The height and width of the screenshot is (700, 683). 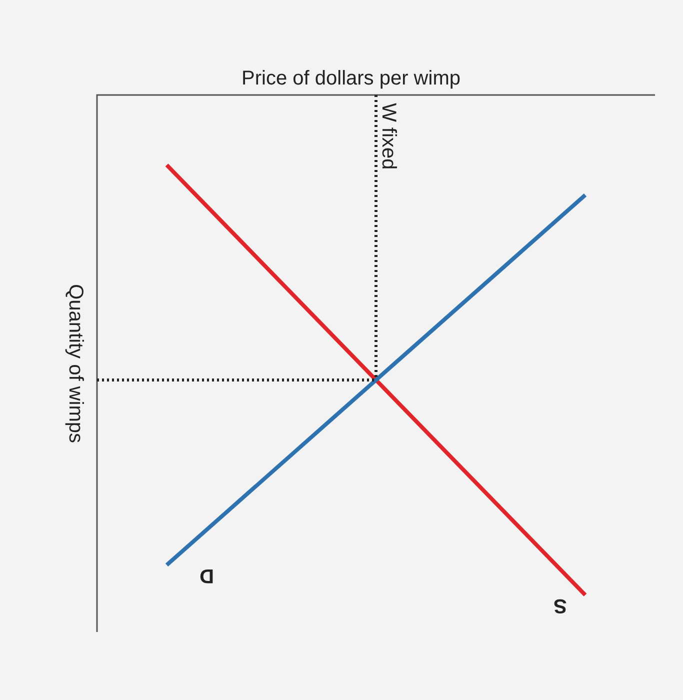 I want to click on y-axis-title: Quantity of wimps, so click(x=75, y=363).